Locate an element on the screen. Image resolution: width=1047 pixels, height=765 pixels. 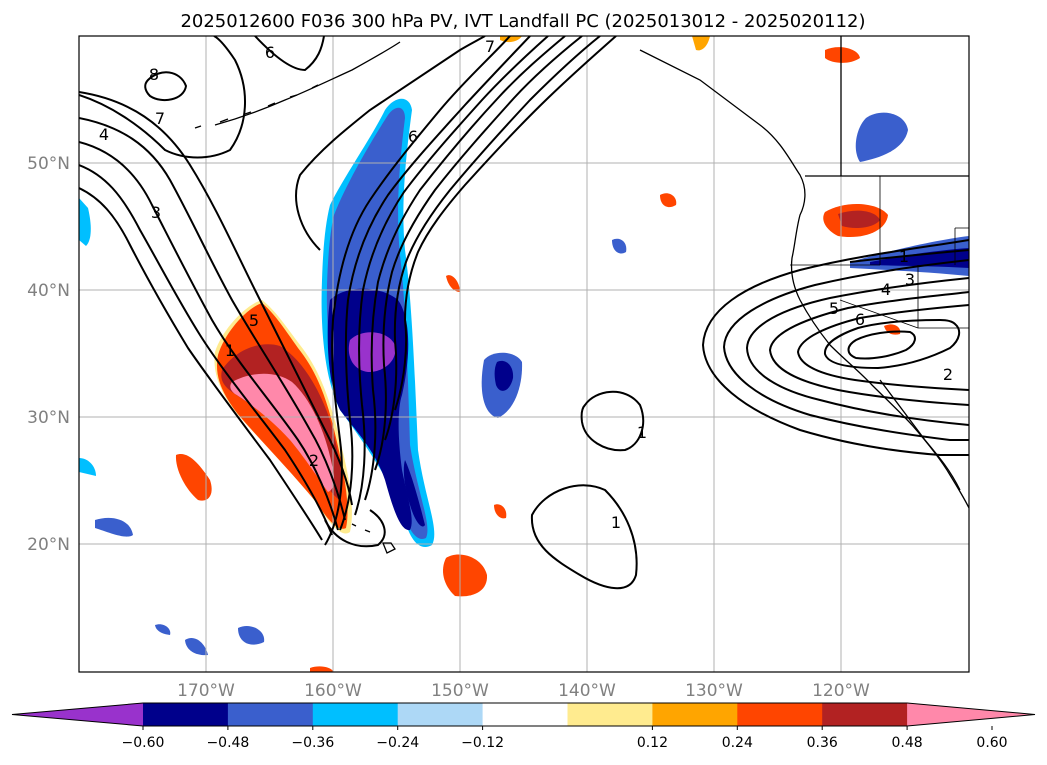
colorbar-extend-min is located at coordinates (77, 714).